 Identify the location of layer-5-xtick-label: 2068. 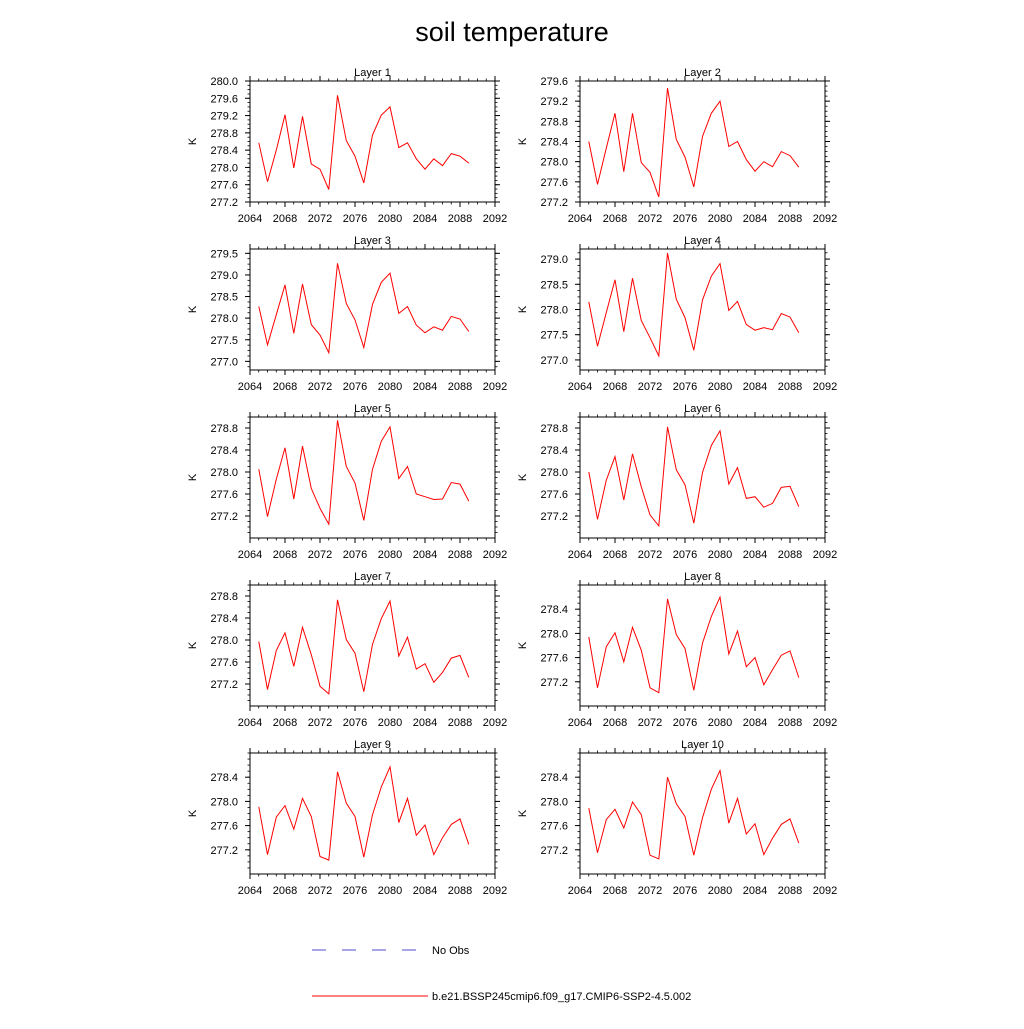
(285, 555).